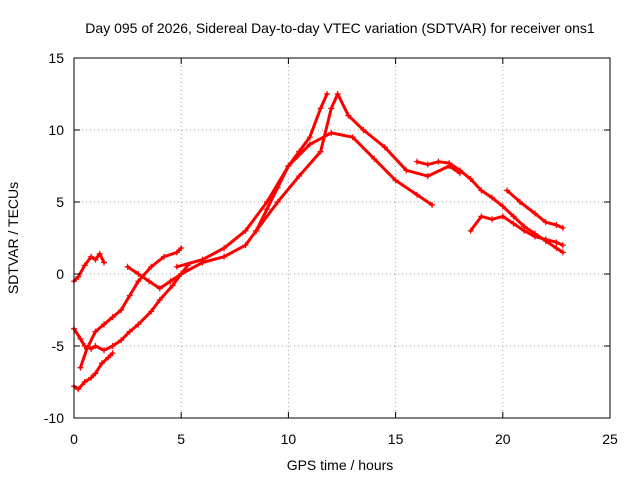  I want to click on y-axis-label: SDTVAR / TECUs, so click(13, 238).